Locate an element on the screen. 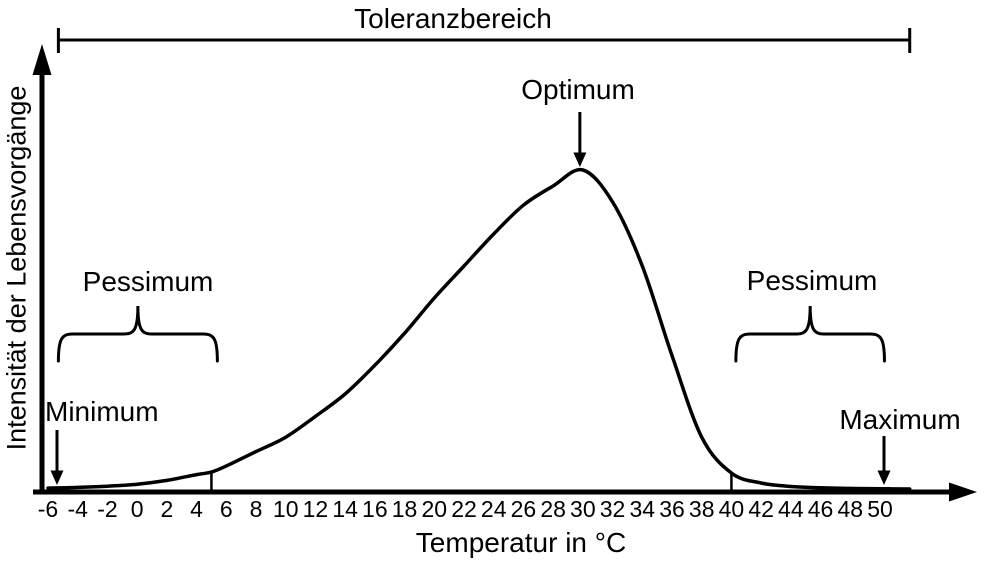  pessimum-right-label: Pessimum is located at coordinates (812, 280).